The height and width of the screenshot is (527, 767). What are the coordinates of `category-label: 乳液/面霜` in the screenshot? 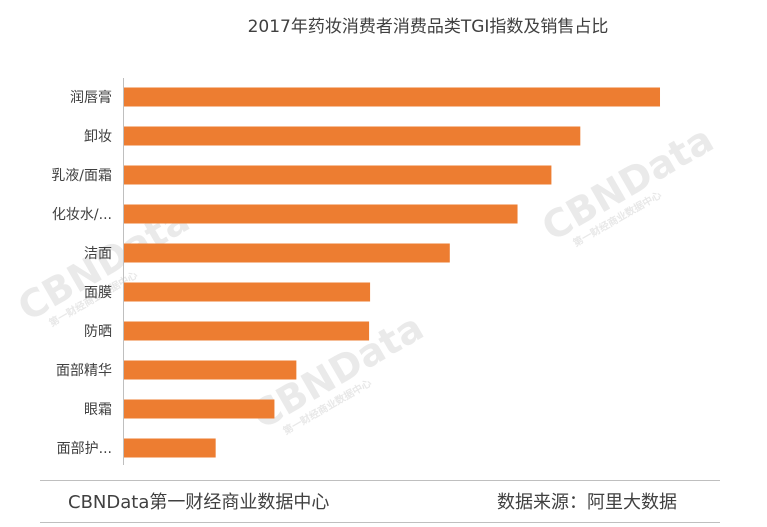 It's located at (81, 176).